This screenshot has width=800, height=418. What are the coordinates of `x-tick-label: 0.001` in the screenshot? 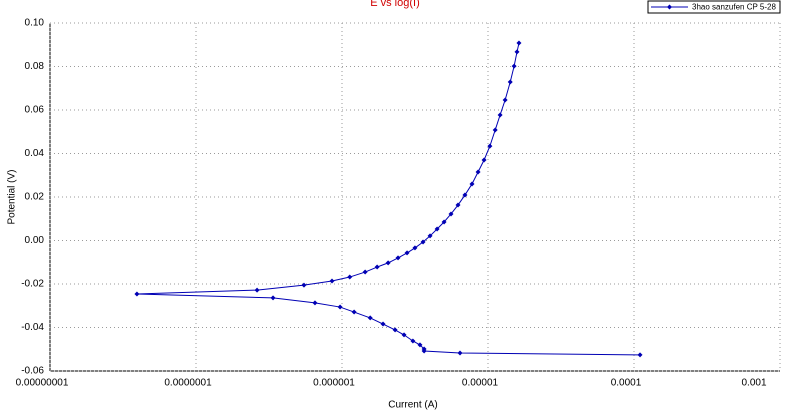 It's located at (753, 383).